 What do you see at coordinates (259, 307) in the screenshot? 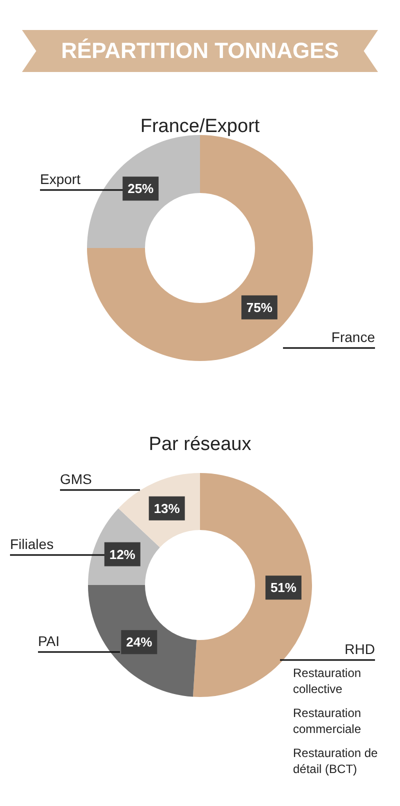
I see `data-label: 75%` at bounding box center [259, 307].